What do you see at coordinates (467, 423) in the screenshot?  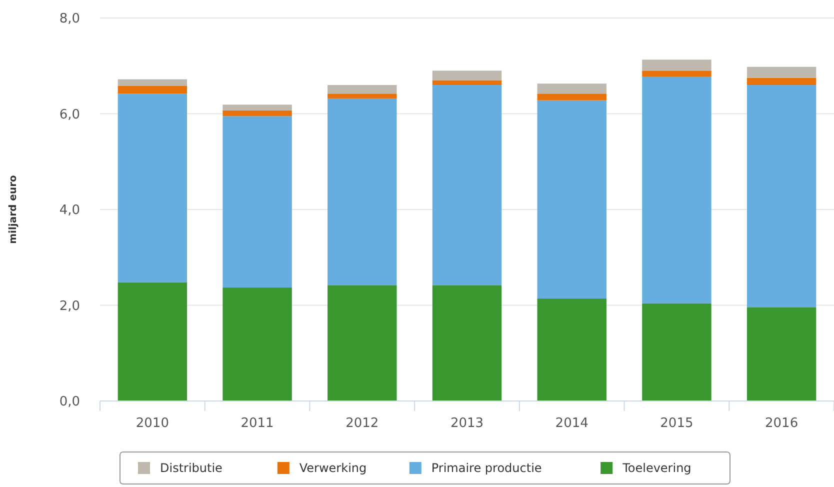 I see `x-tick-label: 2013` at bounding box center [467, 423].